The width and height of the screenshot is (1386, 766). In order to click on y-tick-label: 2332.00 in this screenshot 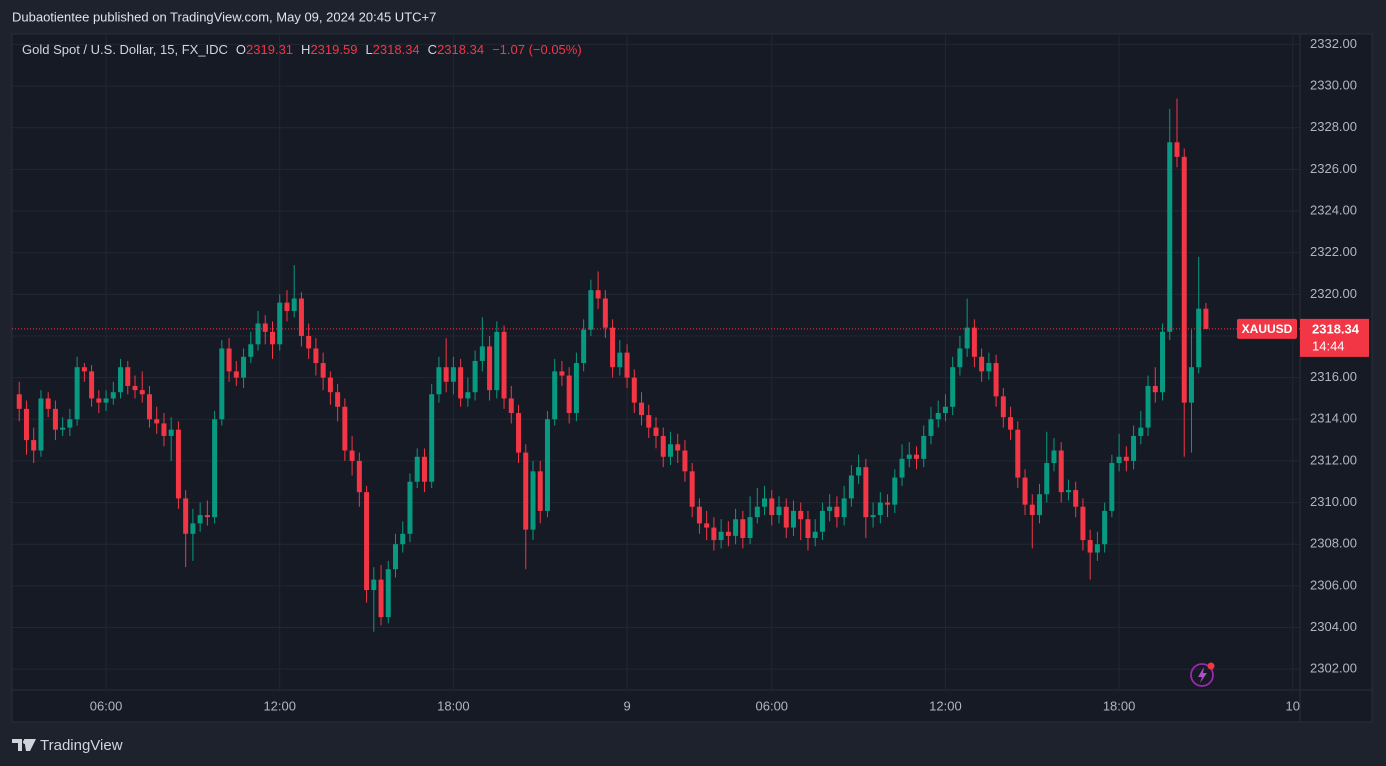, I will do `click(1333, 43)`.